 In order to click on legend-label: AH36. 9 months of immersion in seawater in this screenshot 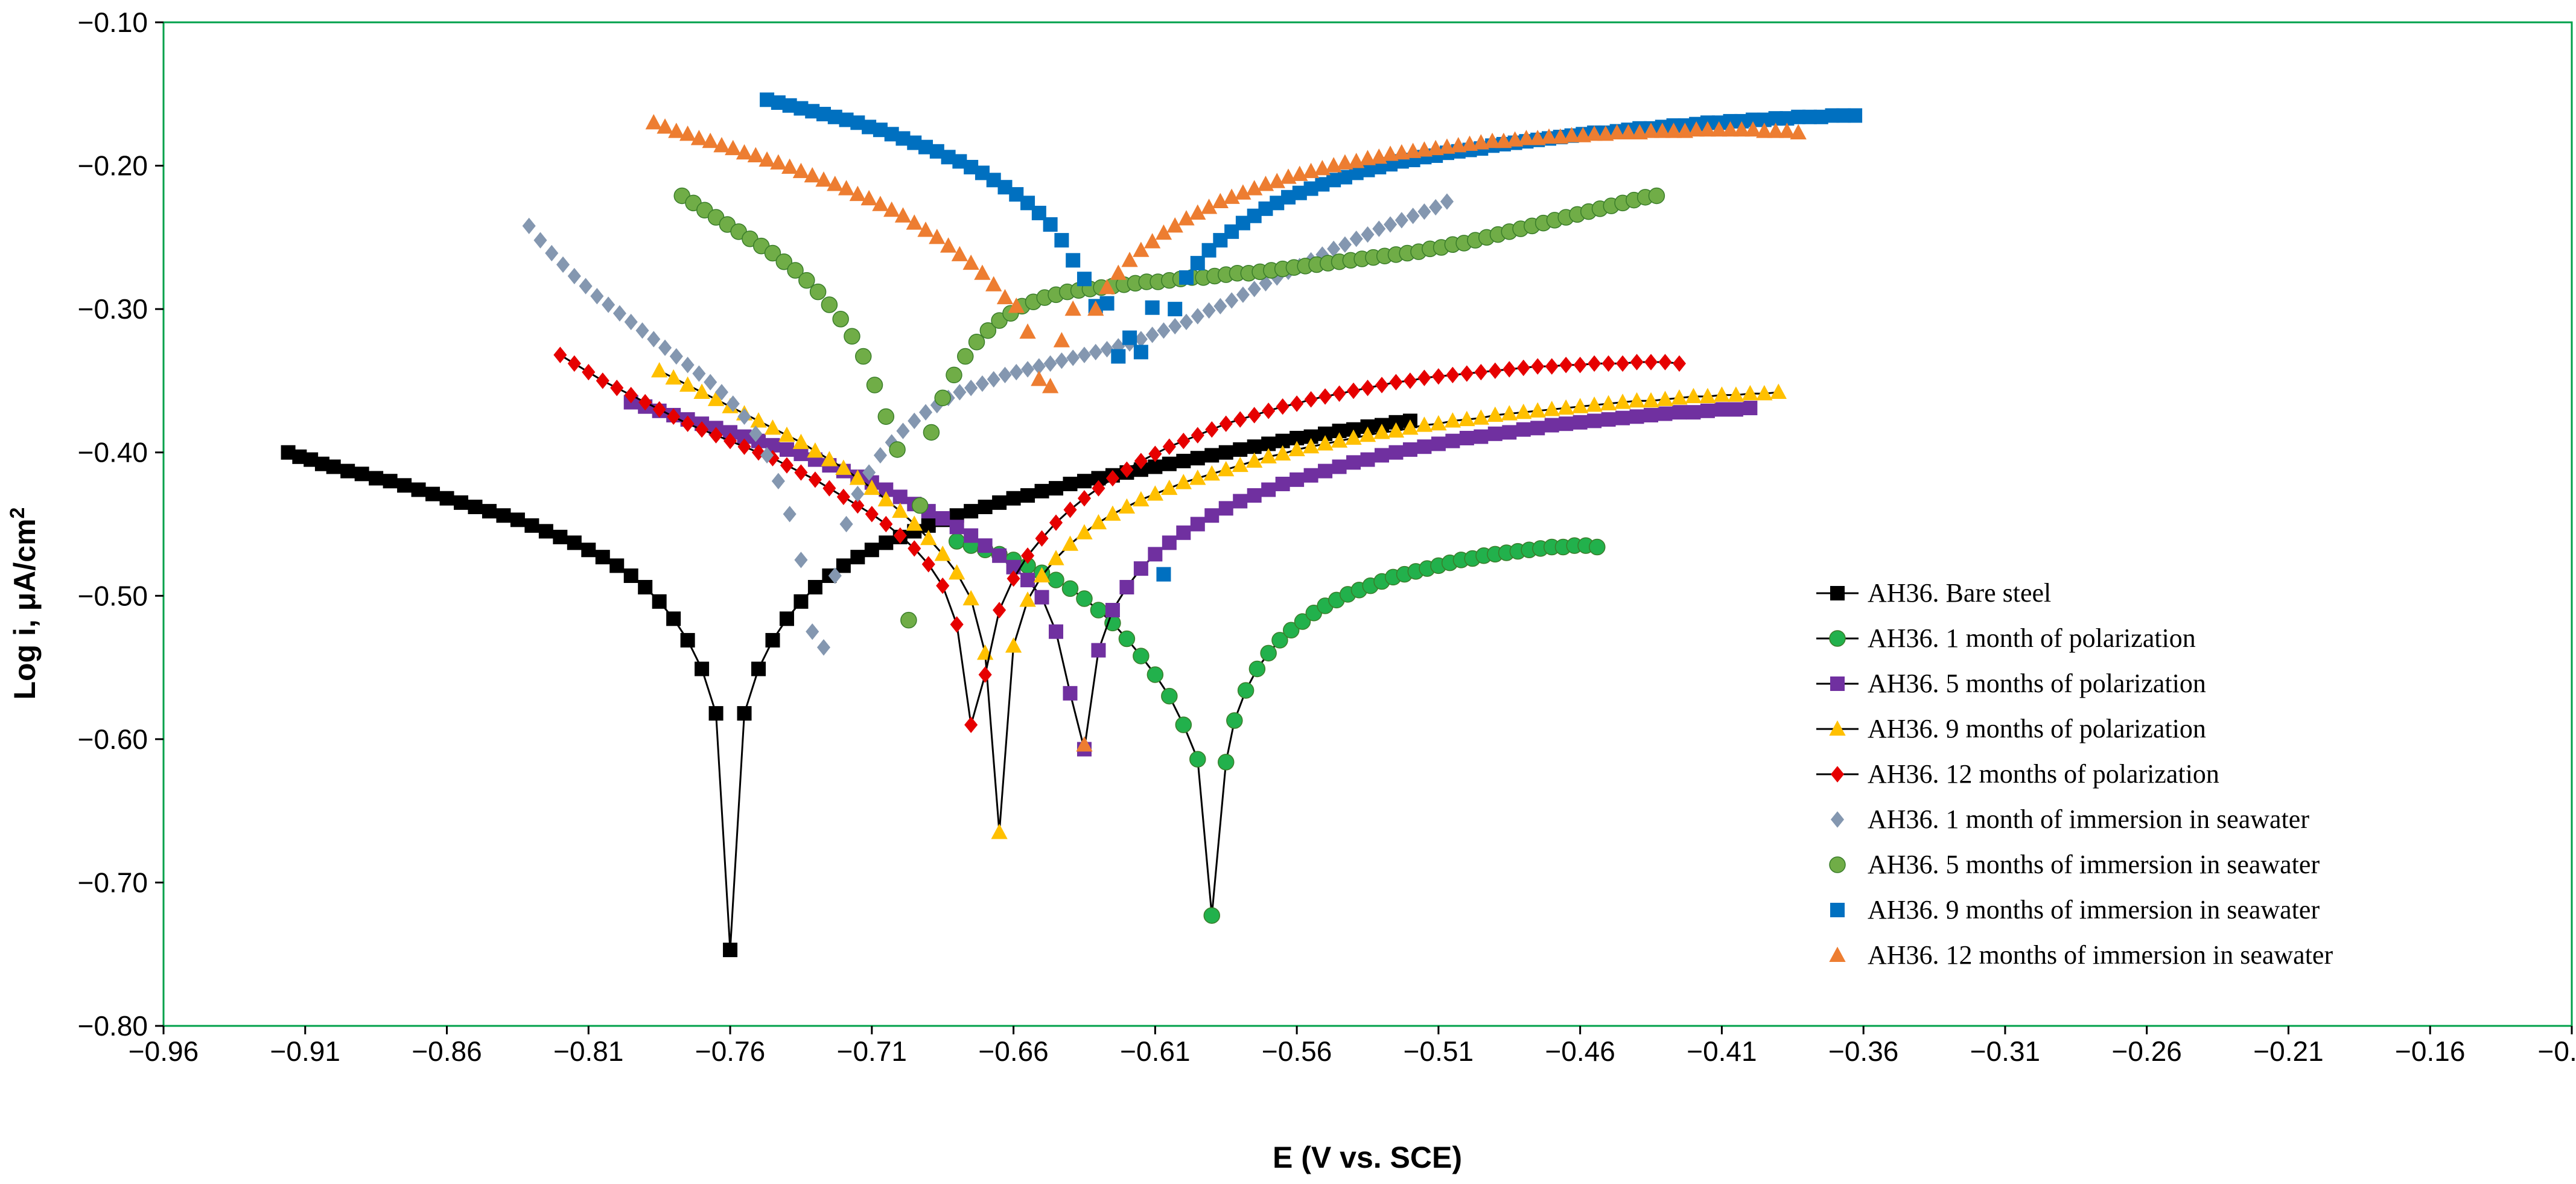, I will do `click(2094, 910)`.